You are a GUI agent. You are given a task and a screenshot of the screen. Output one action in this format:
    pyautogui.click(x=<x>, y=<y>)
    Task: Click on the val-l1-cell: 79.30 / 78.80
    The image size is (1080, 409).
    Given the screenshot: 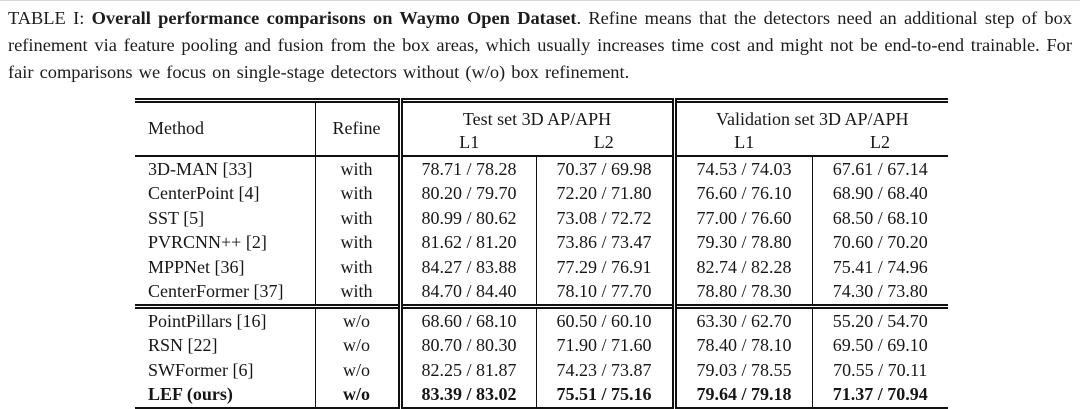 What is the action you would take?
    pyautogui.click(x=743, y=242)
    